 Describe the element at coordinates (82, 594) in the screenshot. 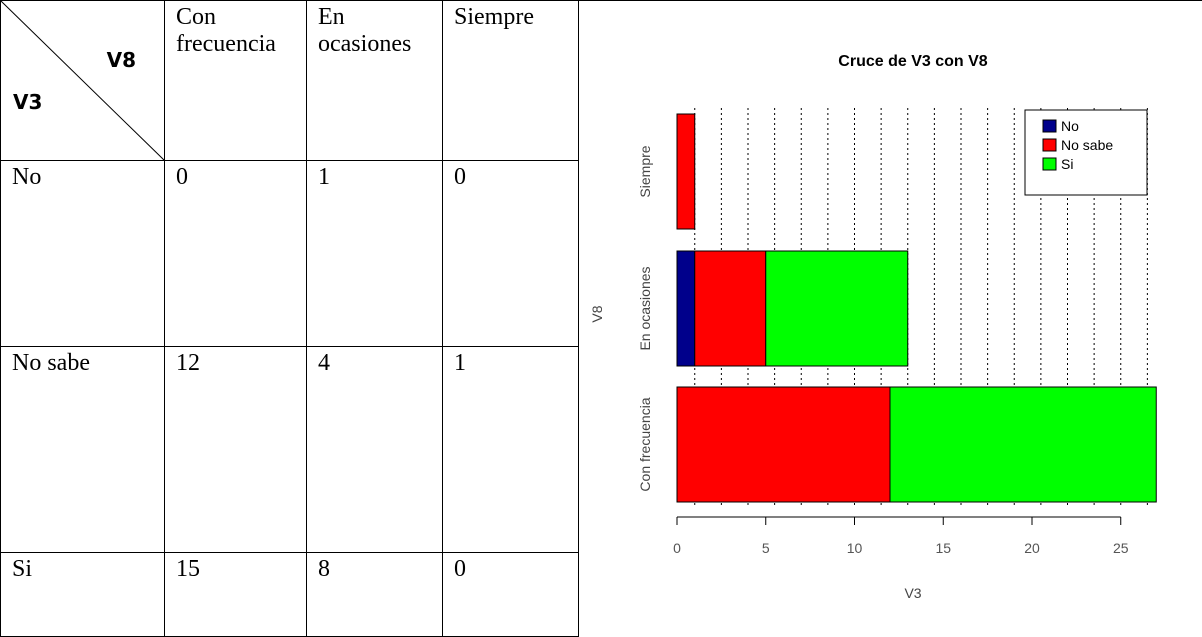

I see `row-header: Si` at that location.